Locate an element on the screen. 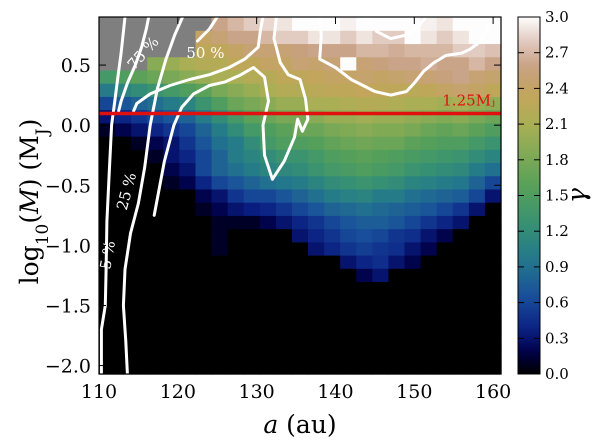  y-axis-title-part: J is located at coordinates (43, 132).